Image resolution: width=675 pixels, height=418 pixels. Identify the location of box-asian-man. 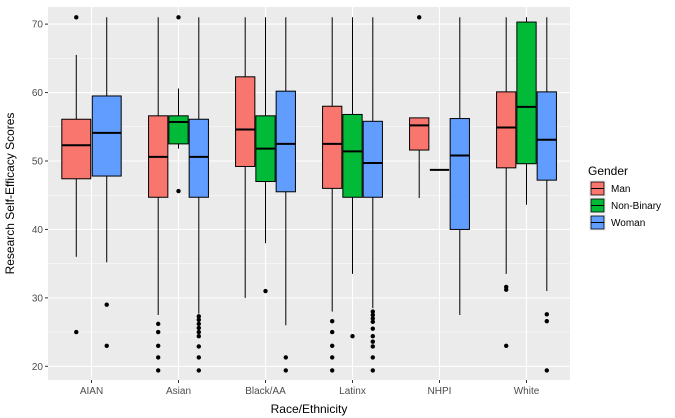
(158, 195).